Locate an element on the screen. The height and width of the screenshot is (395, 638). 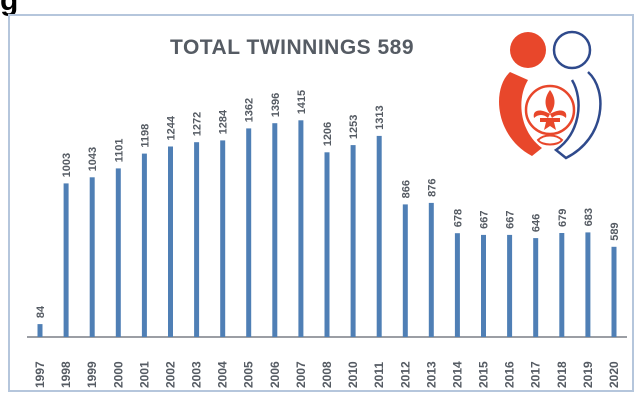
data-label-2013: 876 is located at coordinates (432, 188).